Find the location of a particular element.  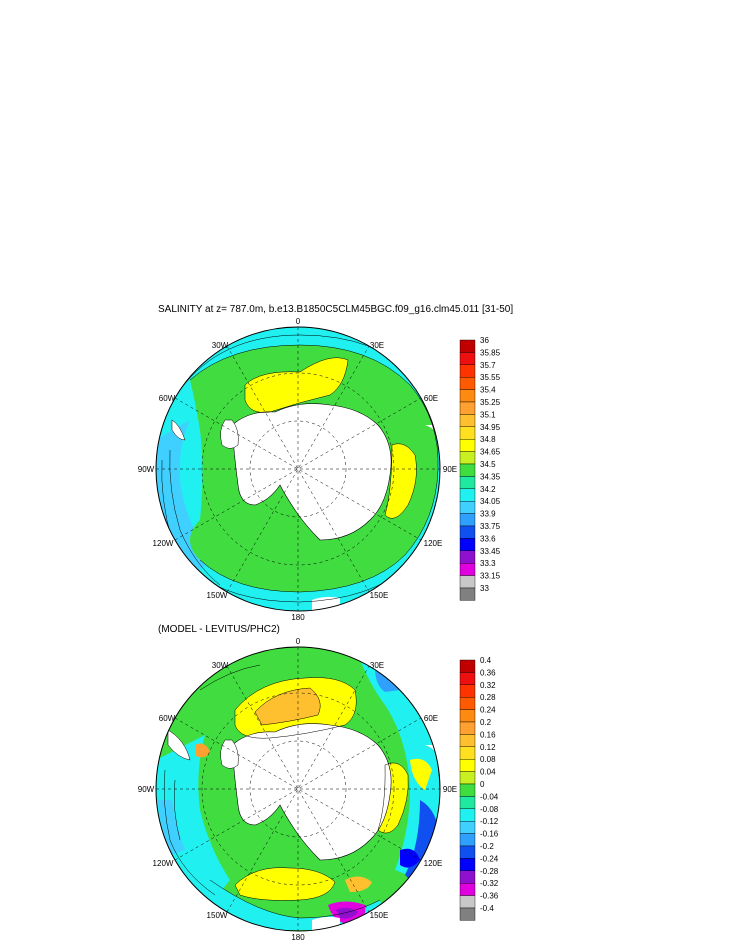

panel2-lon-120e: 120E is located at coordinates (433, 863).